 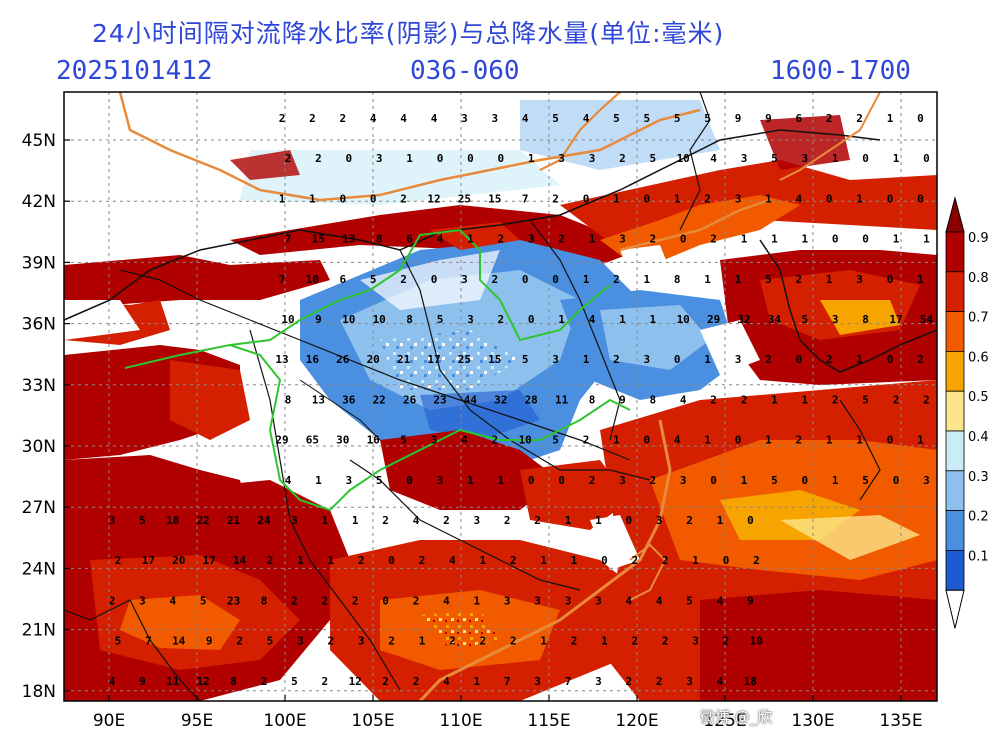 I want to click on precip-value: 20, so click(x=373, y=359).